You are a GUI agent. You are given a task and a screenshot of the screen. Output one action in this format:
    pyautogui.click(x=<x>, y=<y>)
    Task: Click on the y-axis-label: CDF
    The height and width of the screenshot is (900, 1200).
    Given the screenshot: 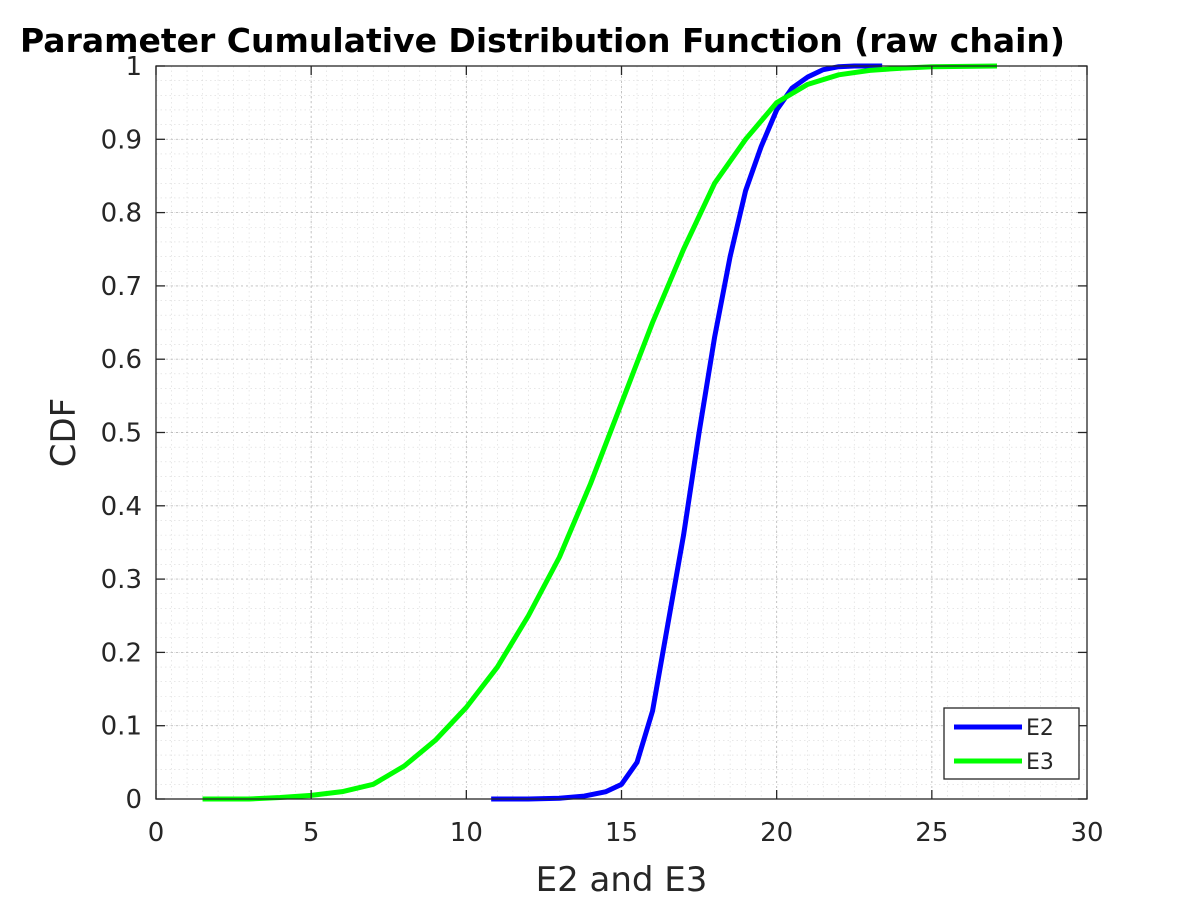 What is the action you would take?
    pyautogui.click(x=64, y=432)
    